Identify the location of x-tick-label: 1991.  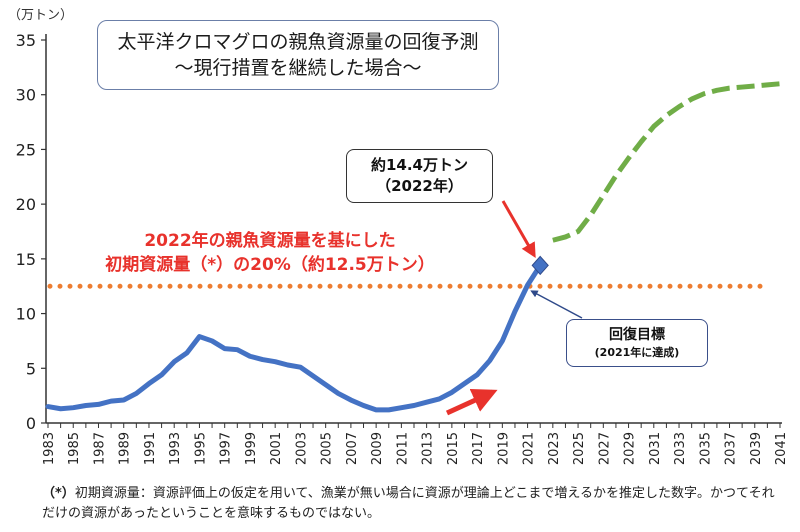
(150, 448).